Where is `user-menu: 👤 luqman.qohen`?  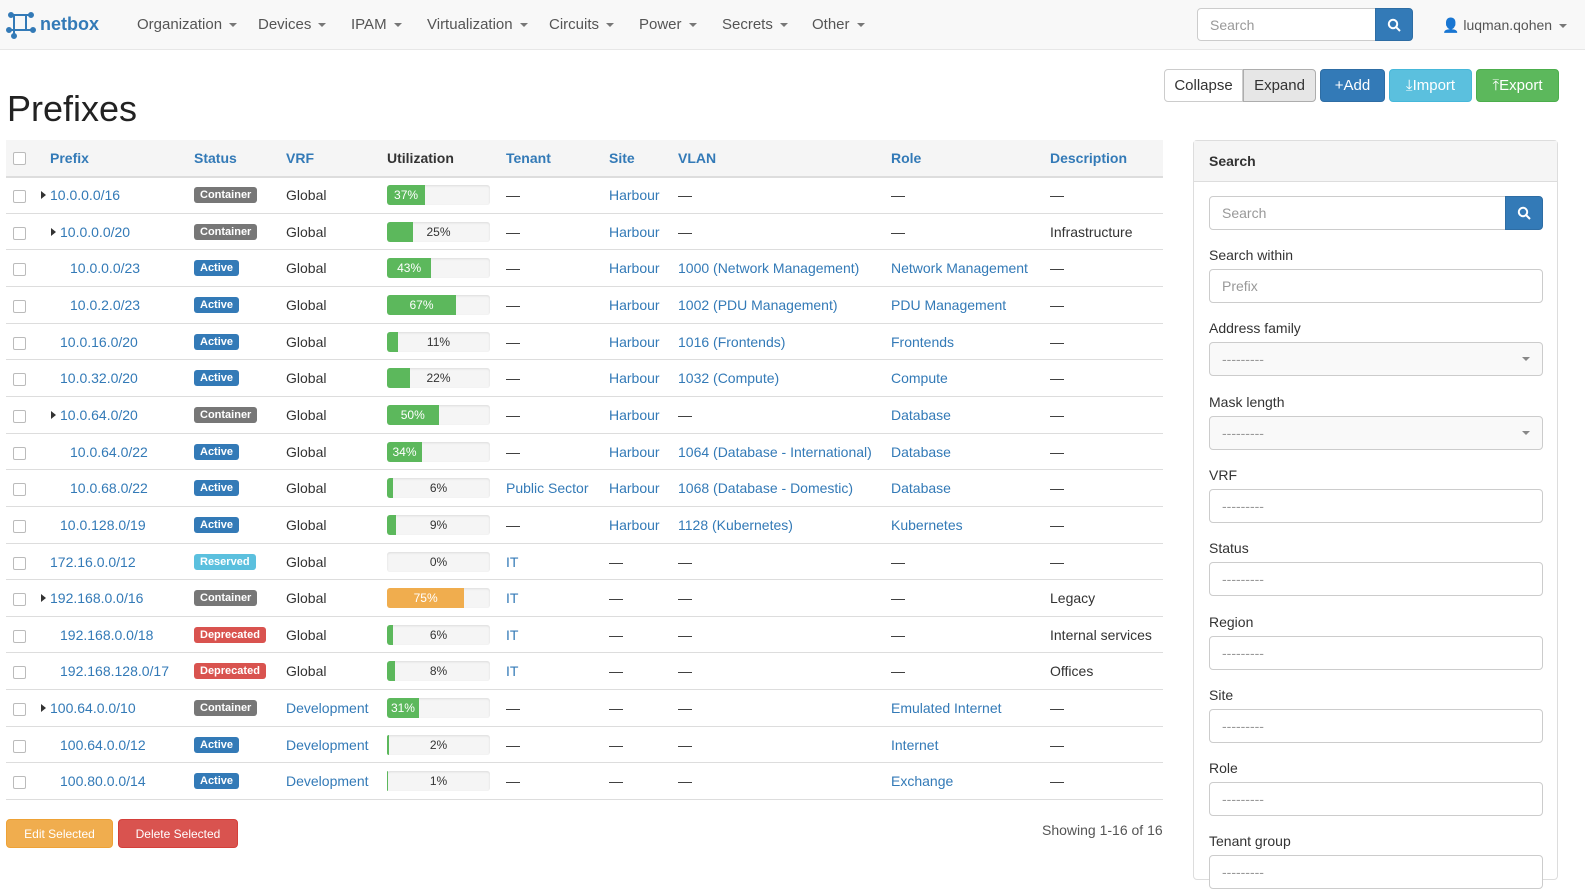 user-menu: 👤 luqman.qohen is located at coordinates (1505, 25).